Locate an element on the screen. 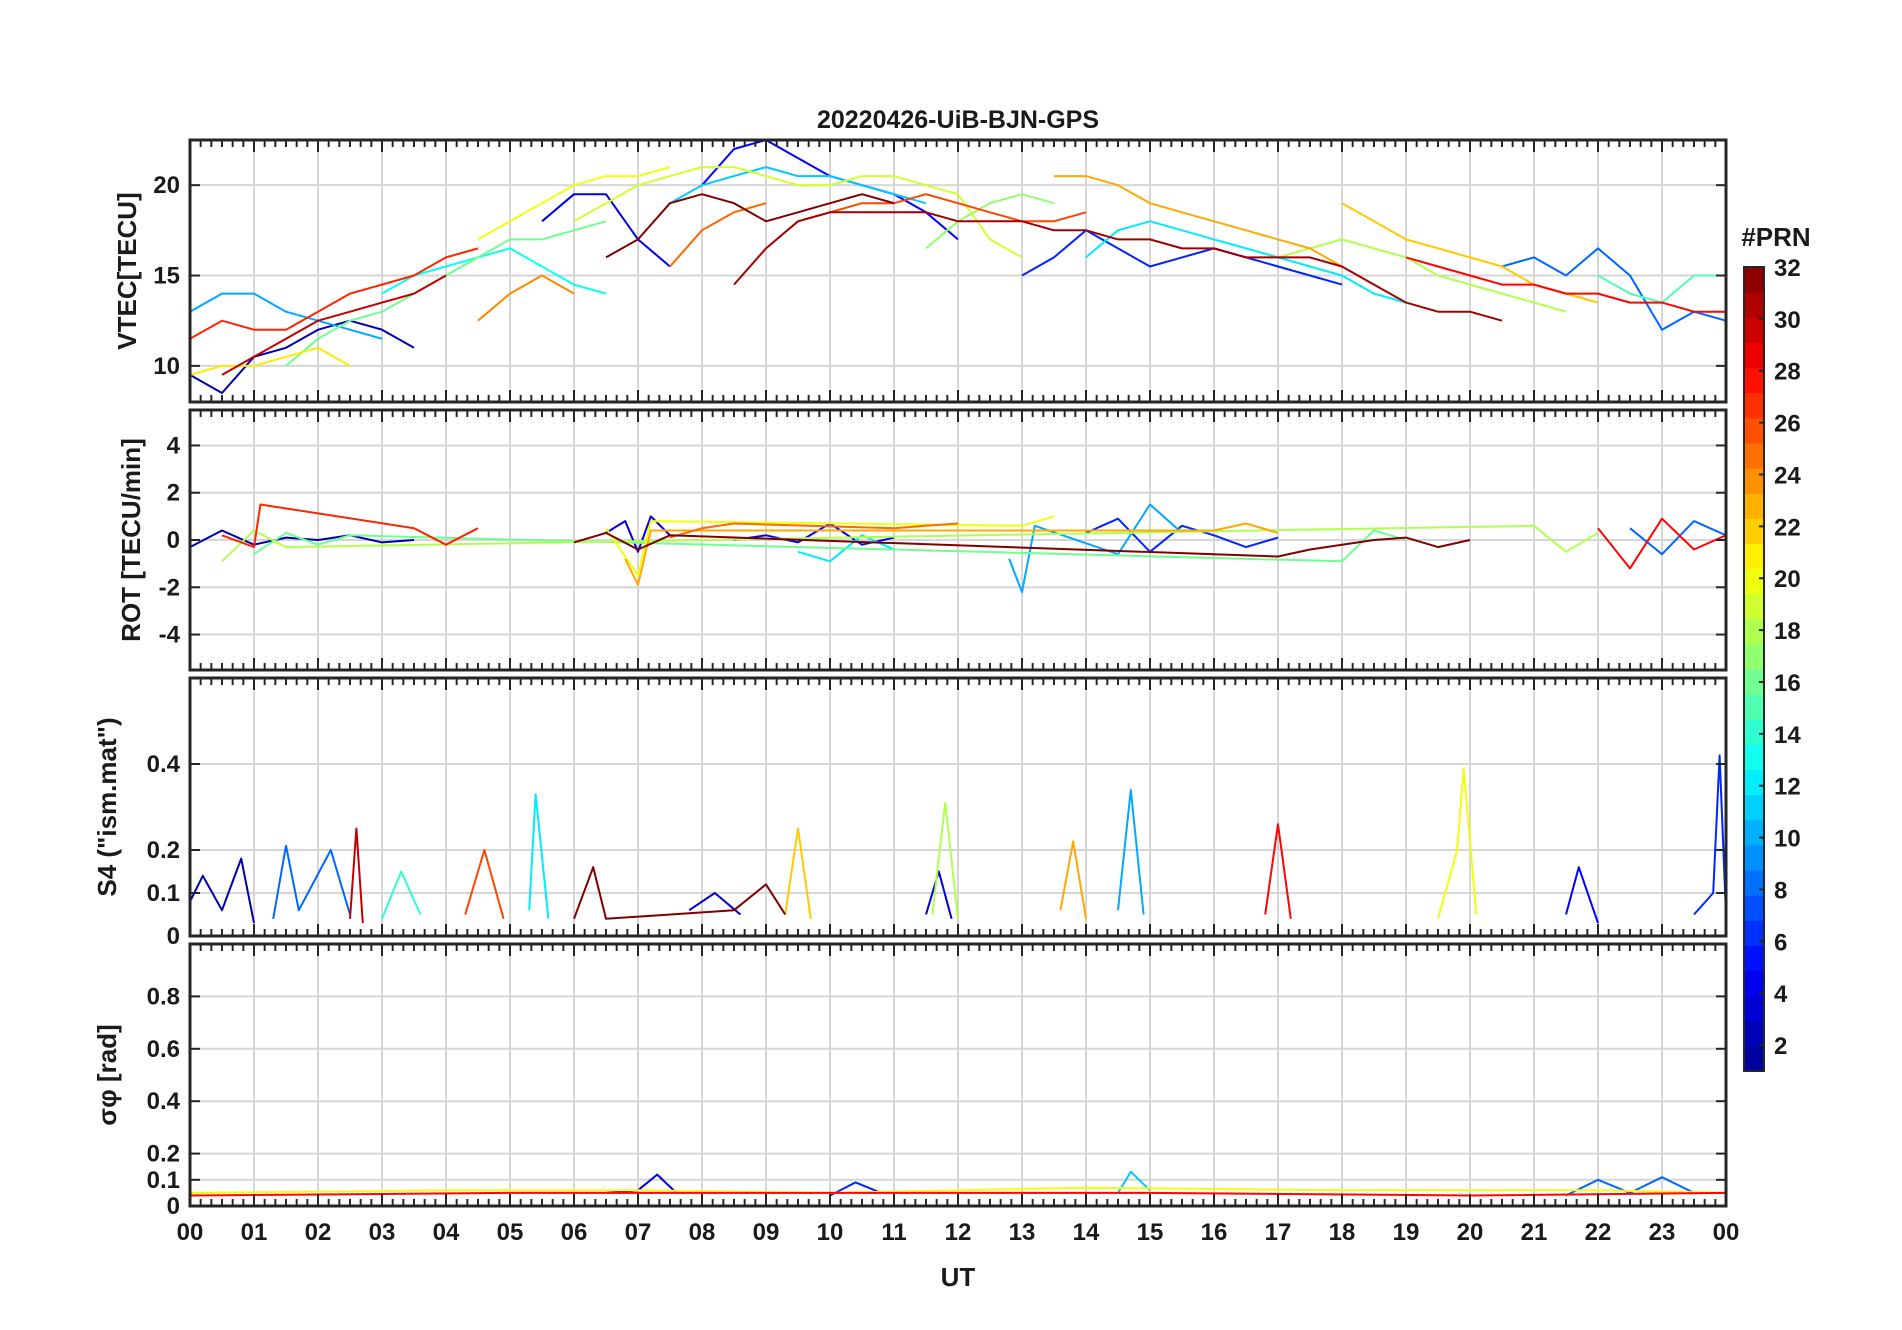  colorbar-frame is located at coordinates (1754, 669).